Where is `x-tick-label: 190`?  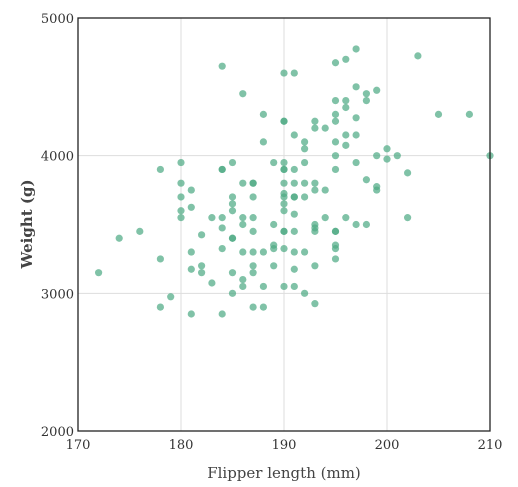
x-tick-label: 190 is located at coordinates (284, 445).